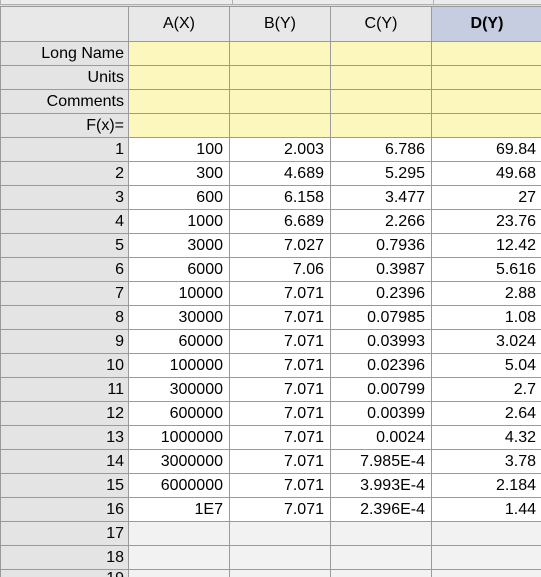  What do you see at coordinates (64, 77) in the screenshot?
I see `meta-row-label: Units` at bounding box center [64, 77].